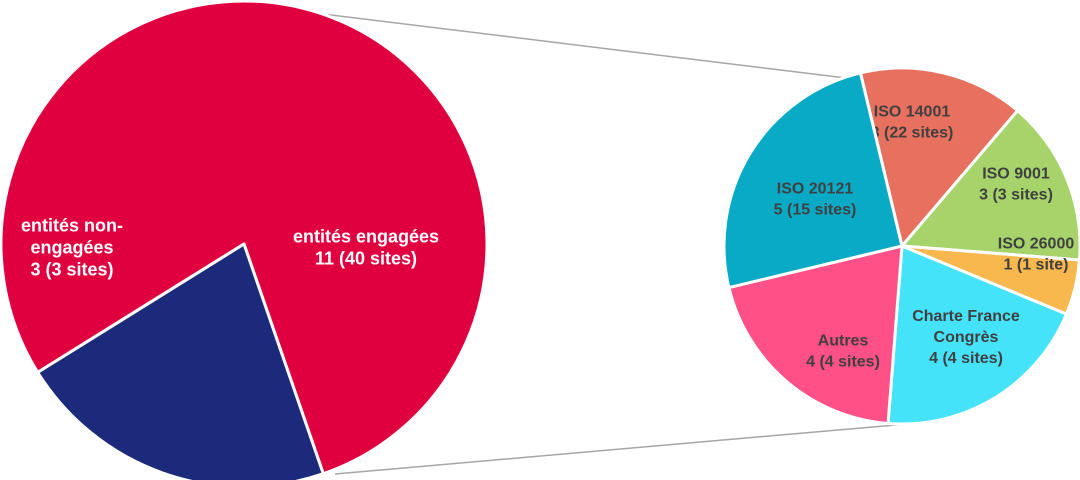 The height and width of the screenshot is (480, 1080). What do you see at coordinates (843, 351) in the screenshot?
I see `slice-label-autres: Autres 4 (4 sites)` at bounding box center [843, 351].